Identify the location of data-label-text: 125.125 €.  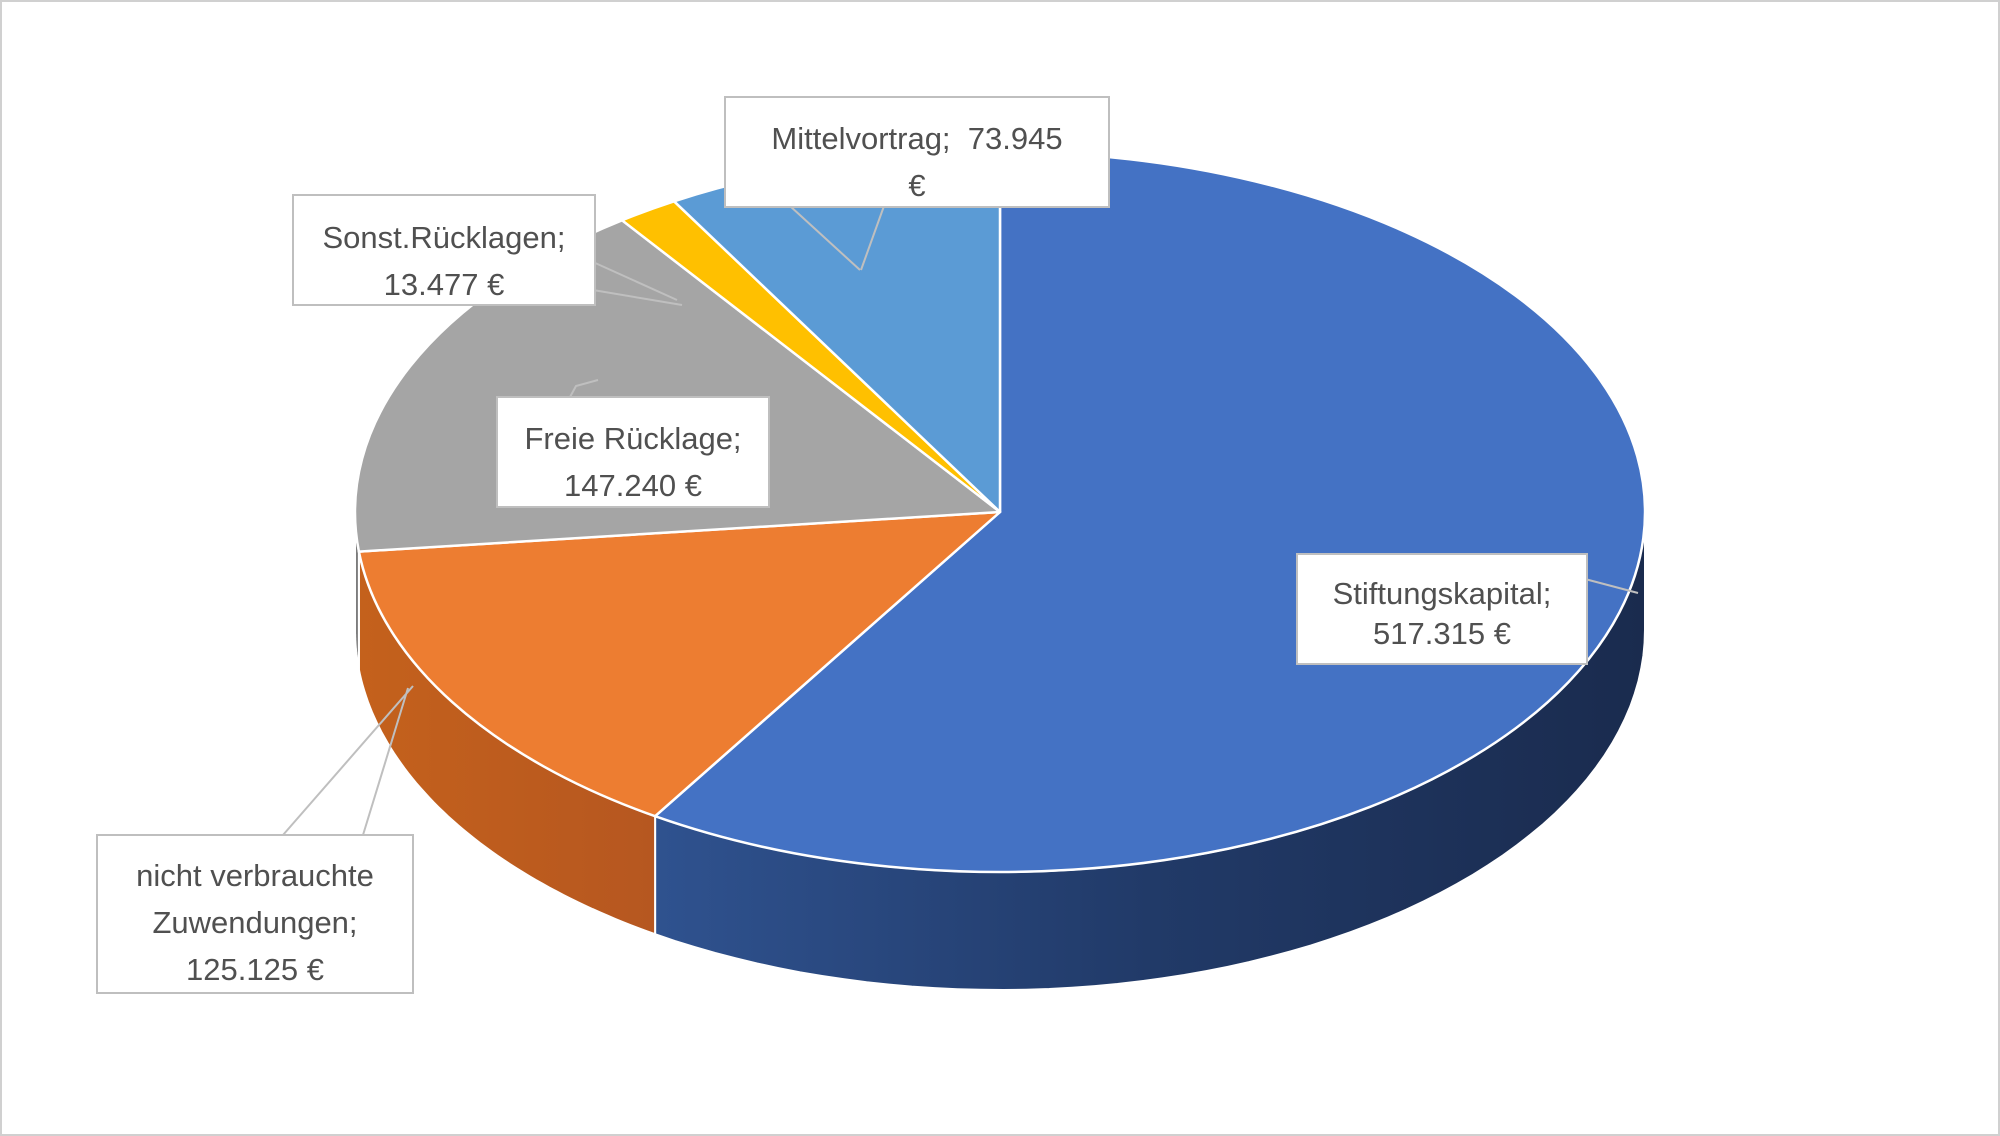
(255, 969).